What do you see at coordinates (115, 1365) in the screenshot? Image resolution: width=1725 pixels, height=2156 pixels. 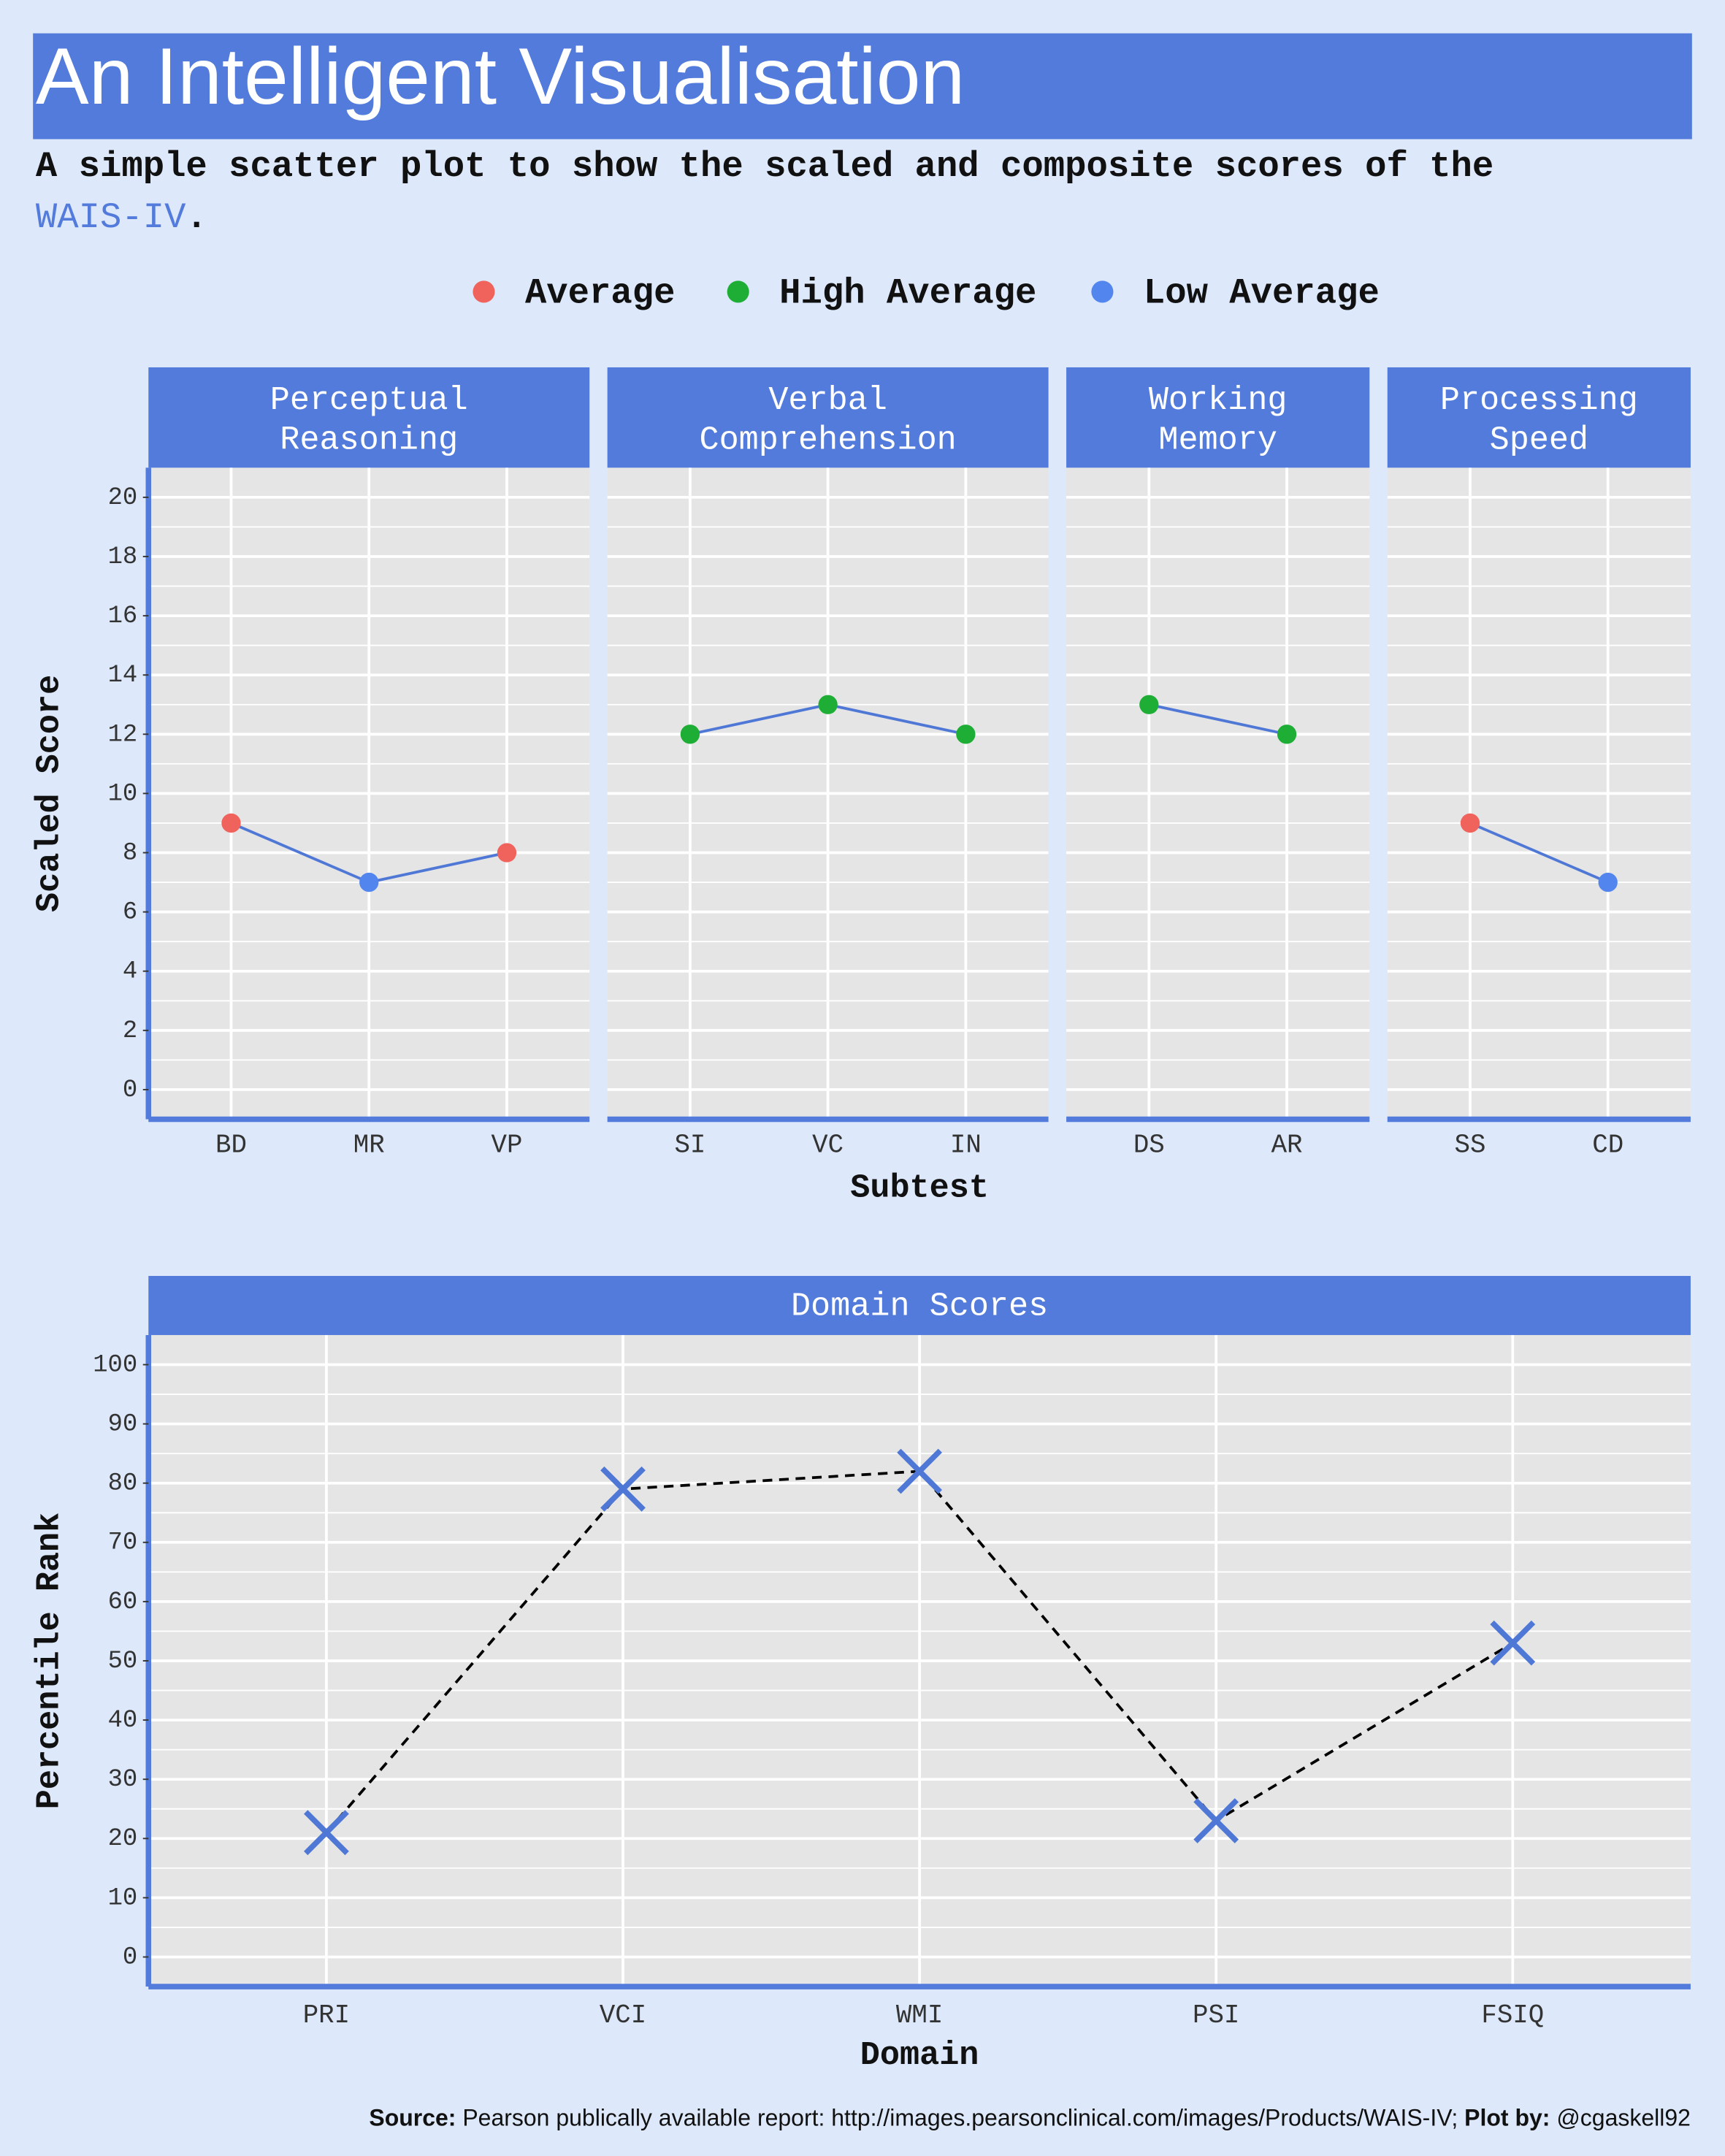 I see `y-tick-label: 100` at bounding box center [115, 1365].